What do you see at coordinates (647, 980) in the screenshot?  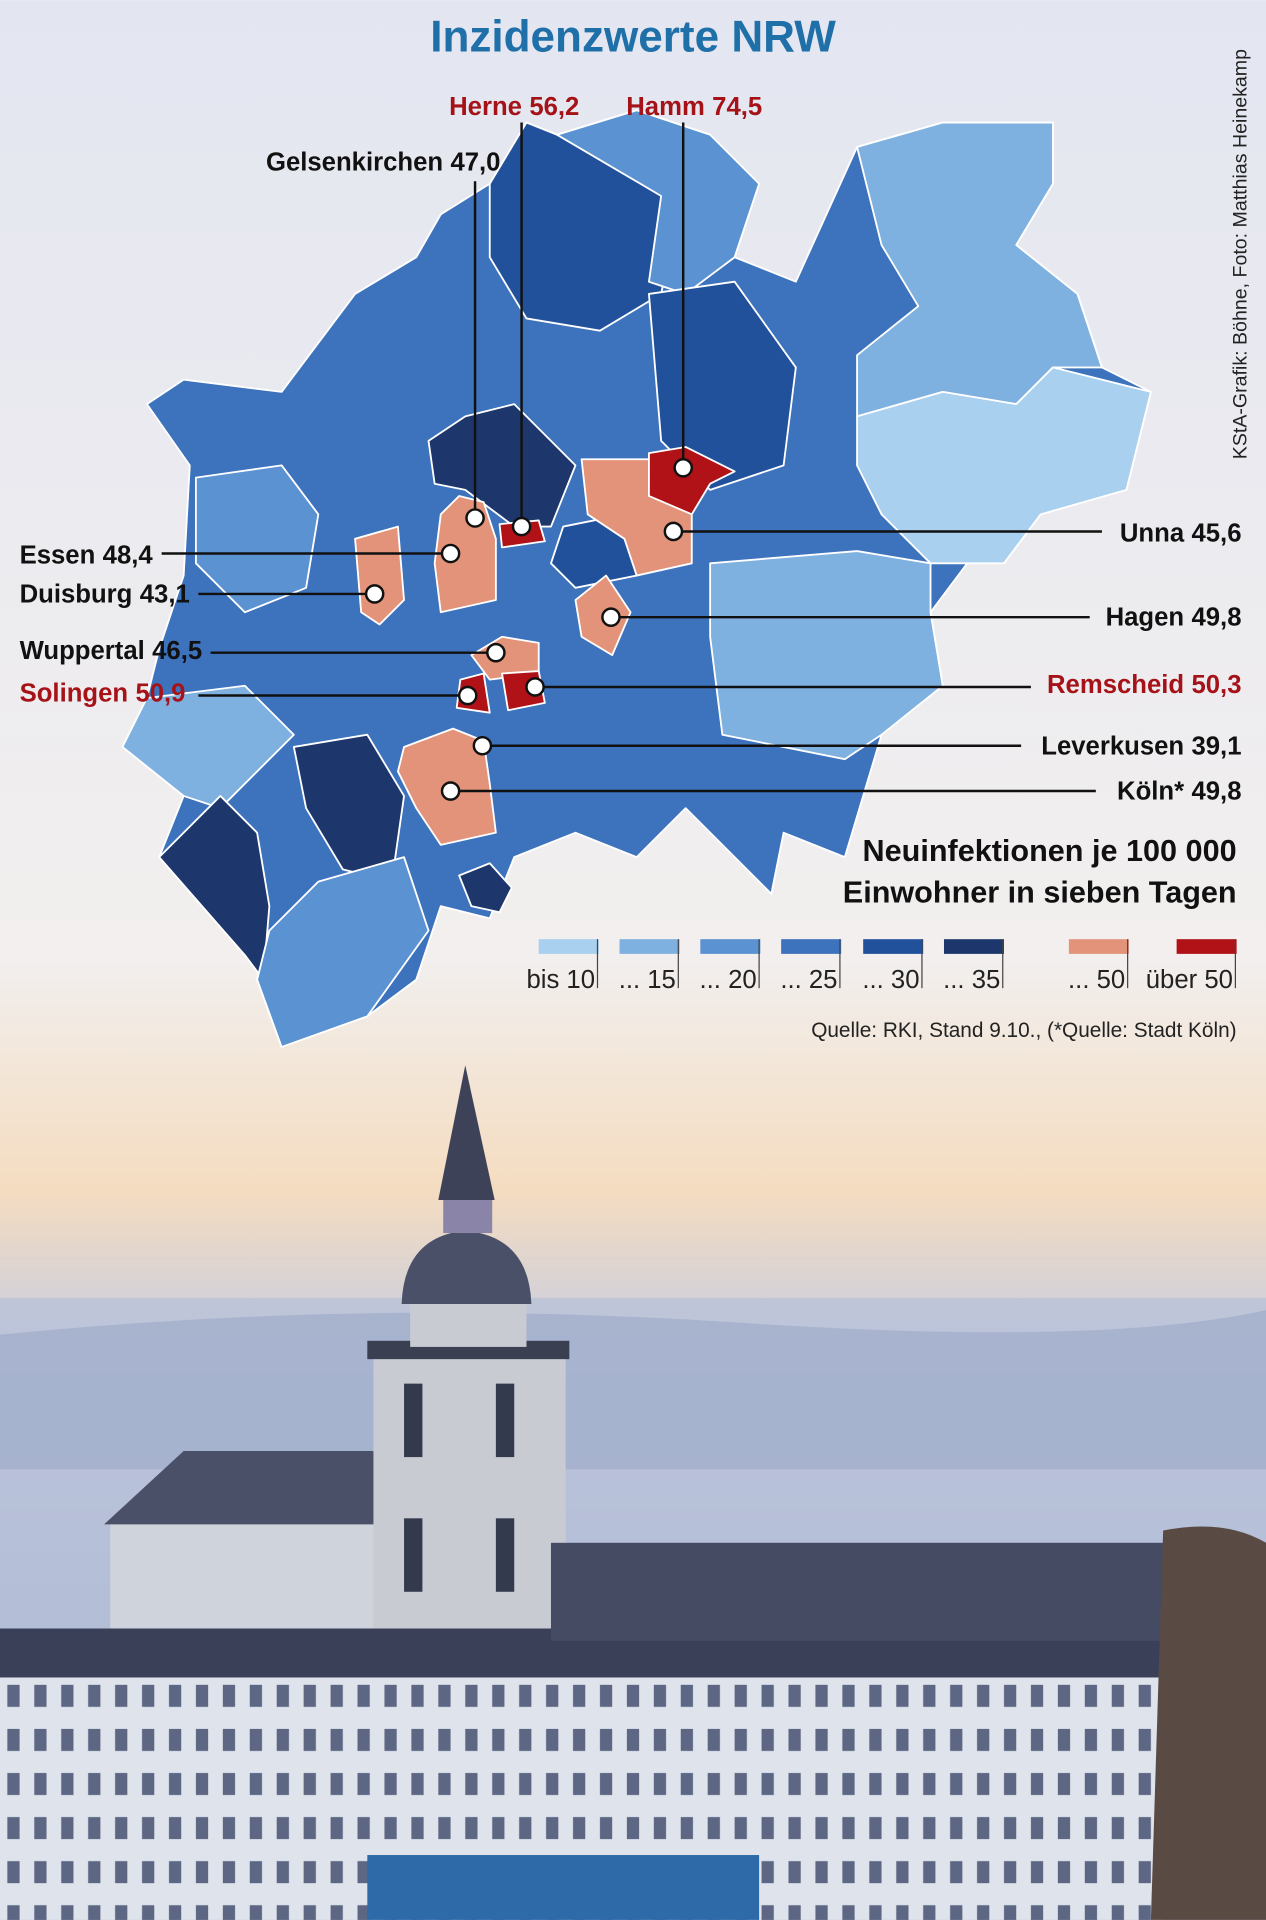 I see `legend-label: ... 15` at bounding box center [647, 980].